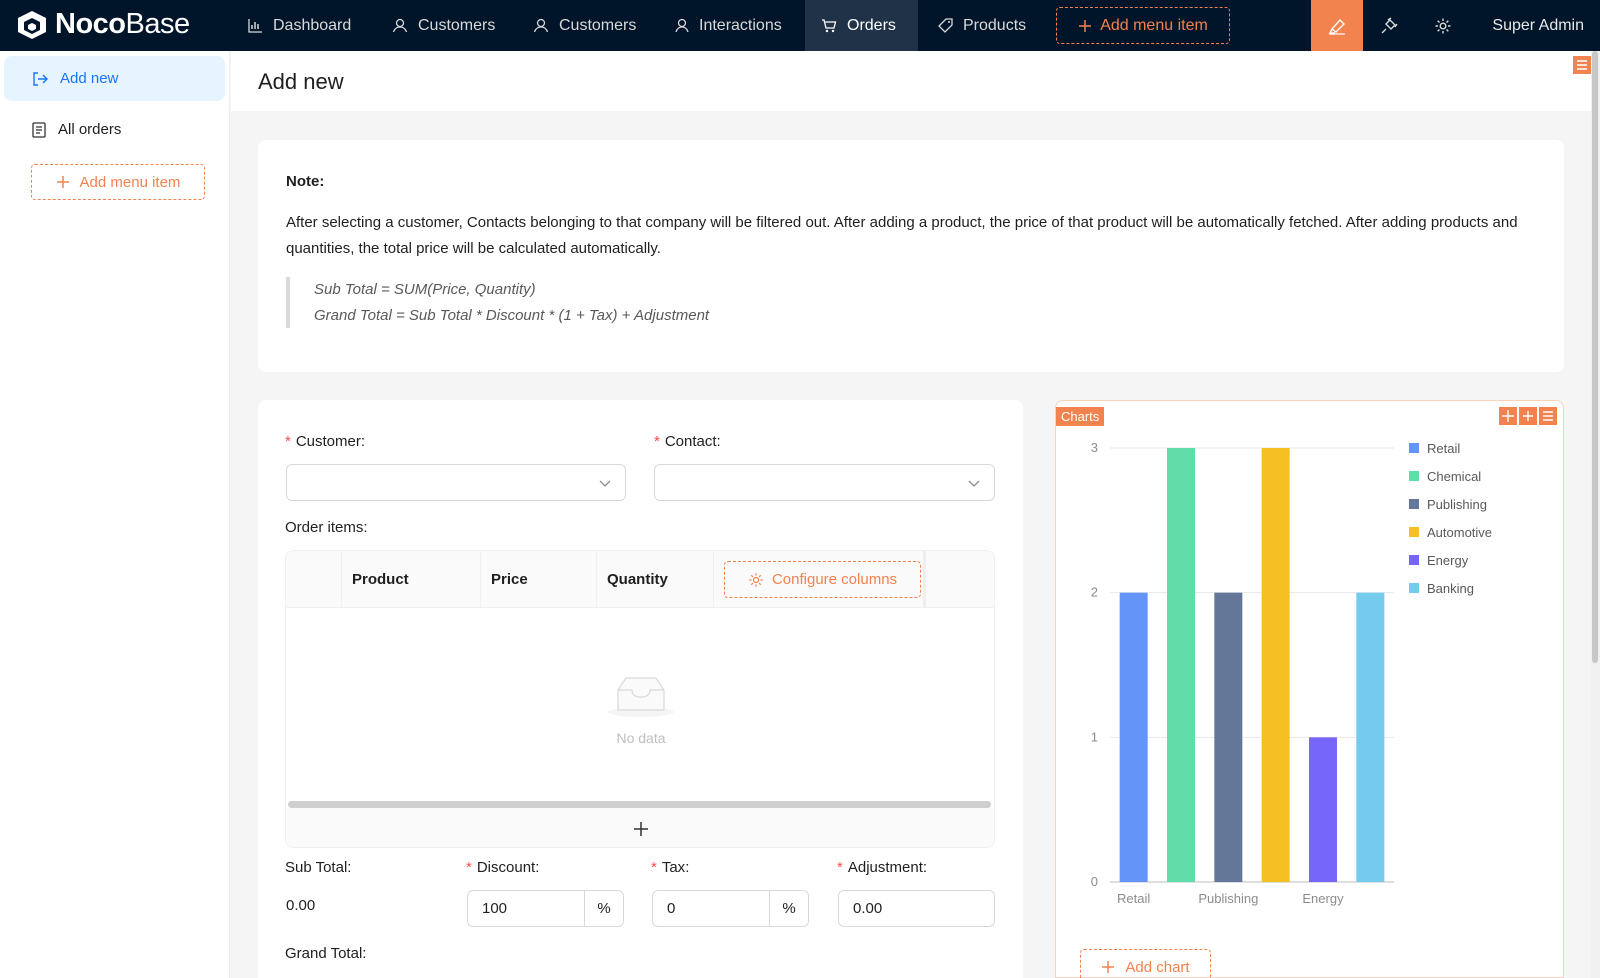  I want to click on nav-orders: Orders, so click(861, 25).